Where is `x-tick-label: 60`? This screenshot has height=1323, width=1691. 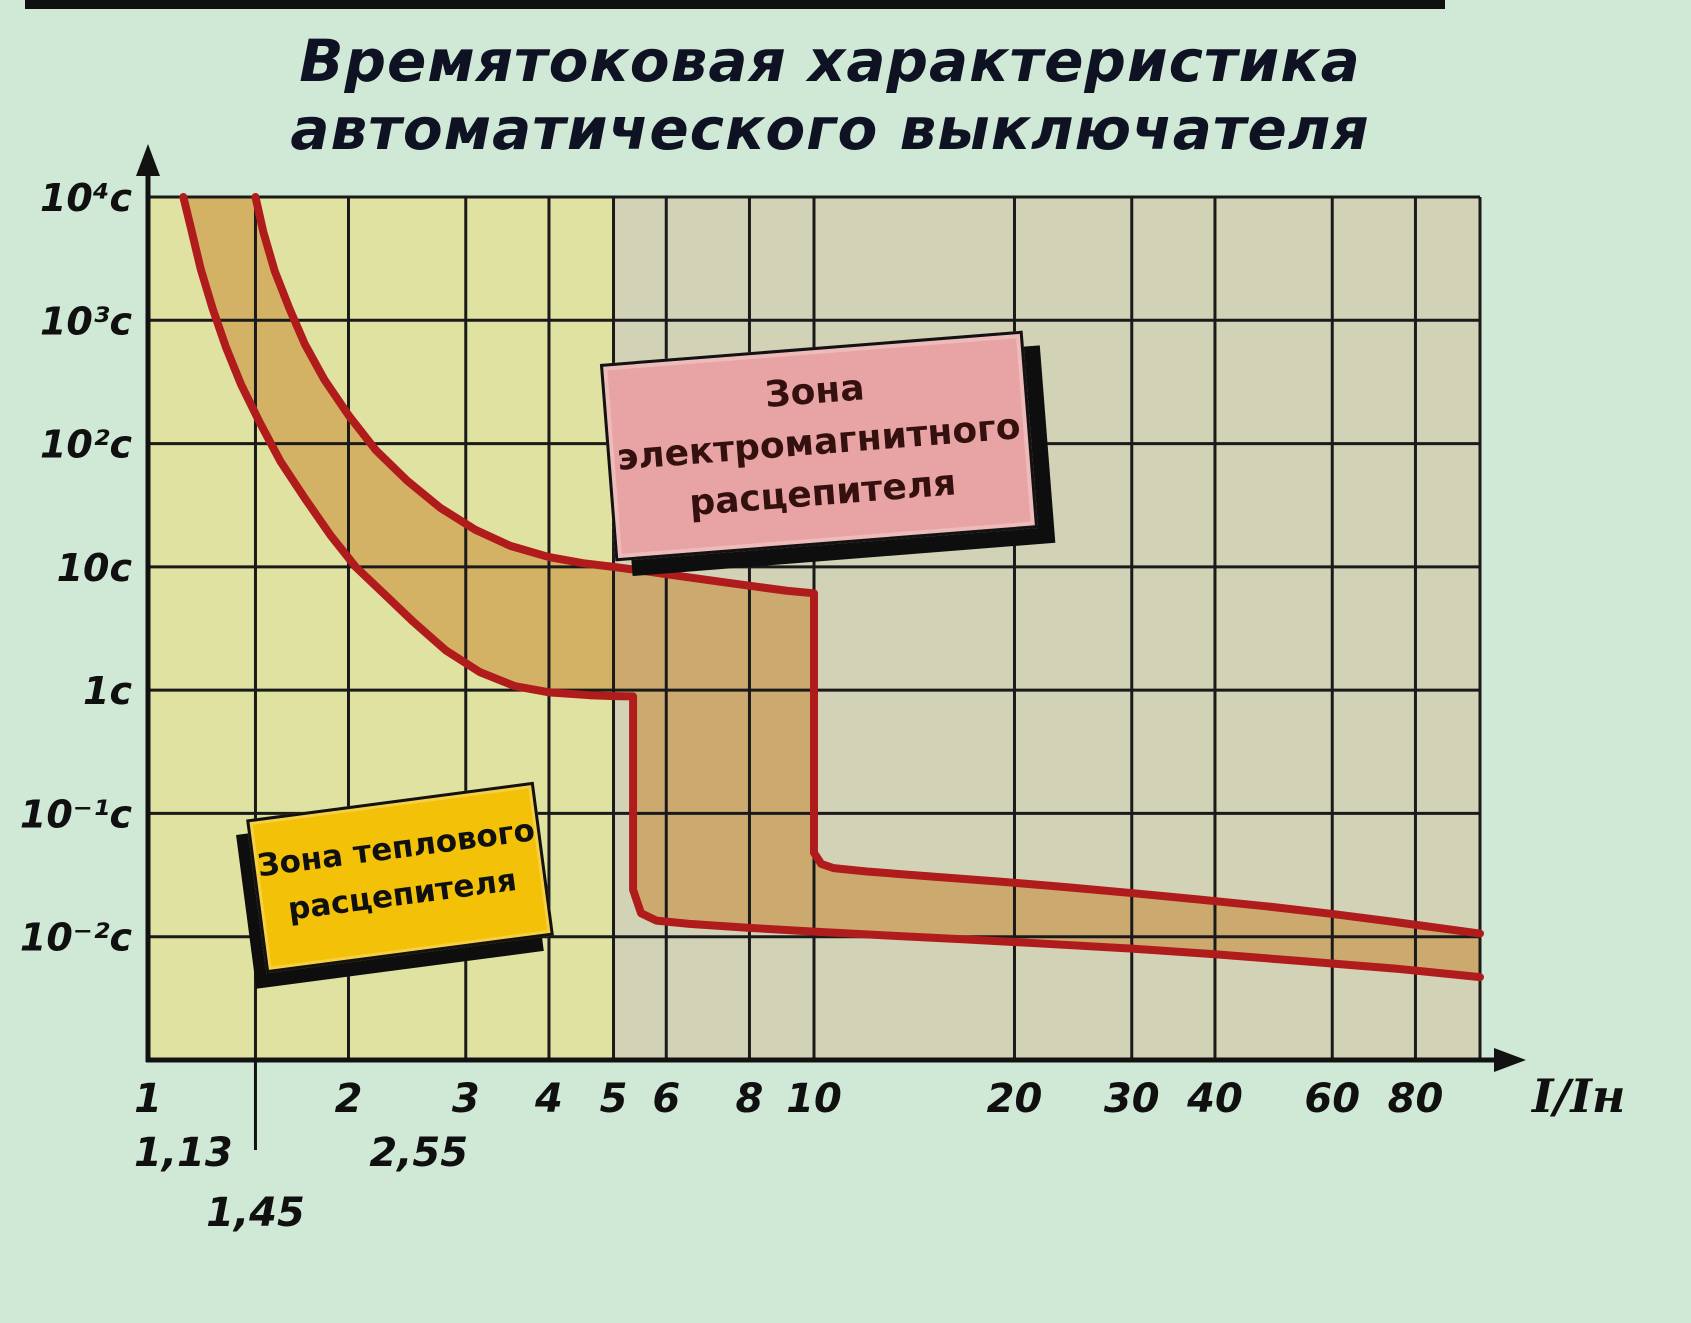
x-tick-label: 60 is located at coordinates (1332, 1099).